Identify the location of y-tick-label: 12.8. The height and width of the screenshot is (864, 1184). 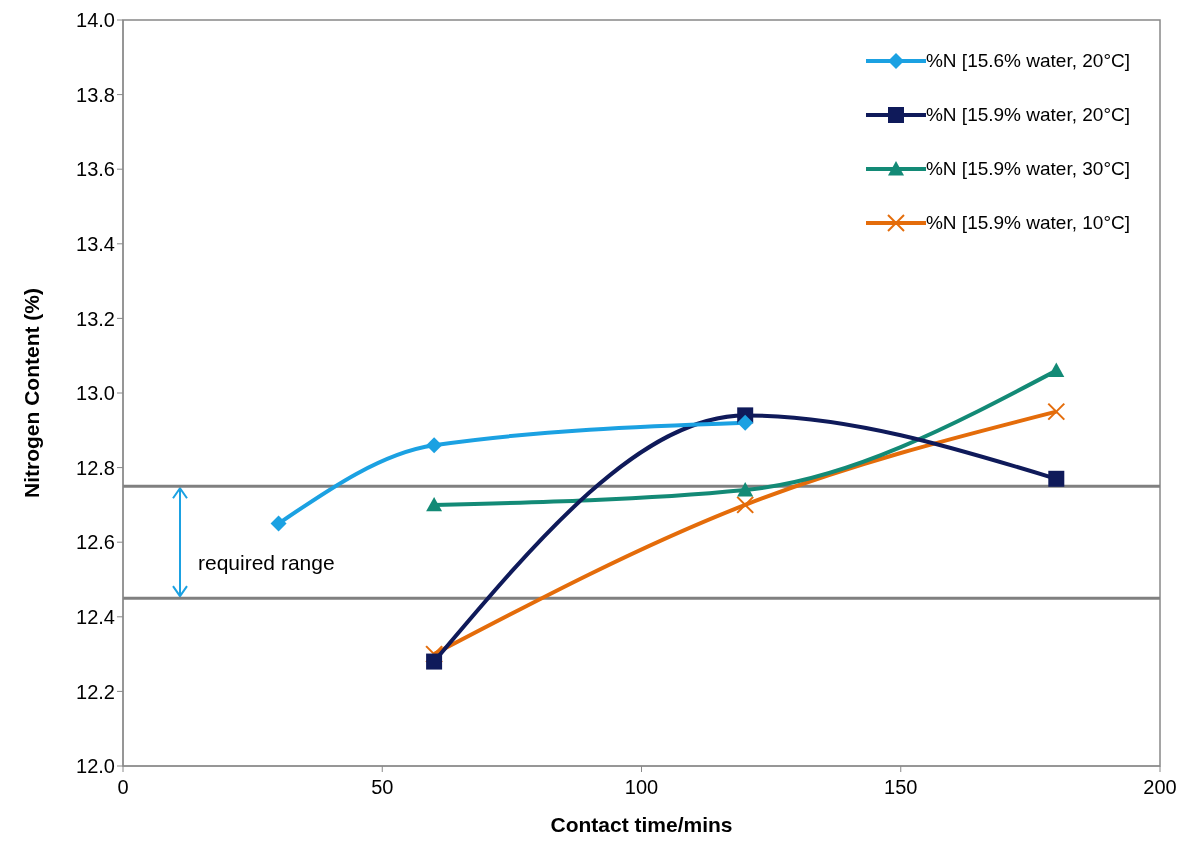
(95, 467).